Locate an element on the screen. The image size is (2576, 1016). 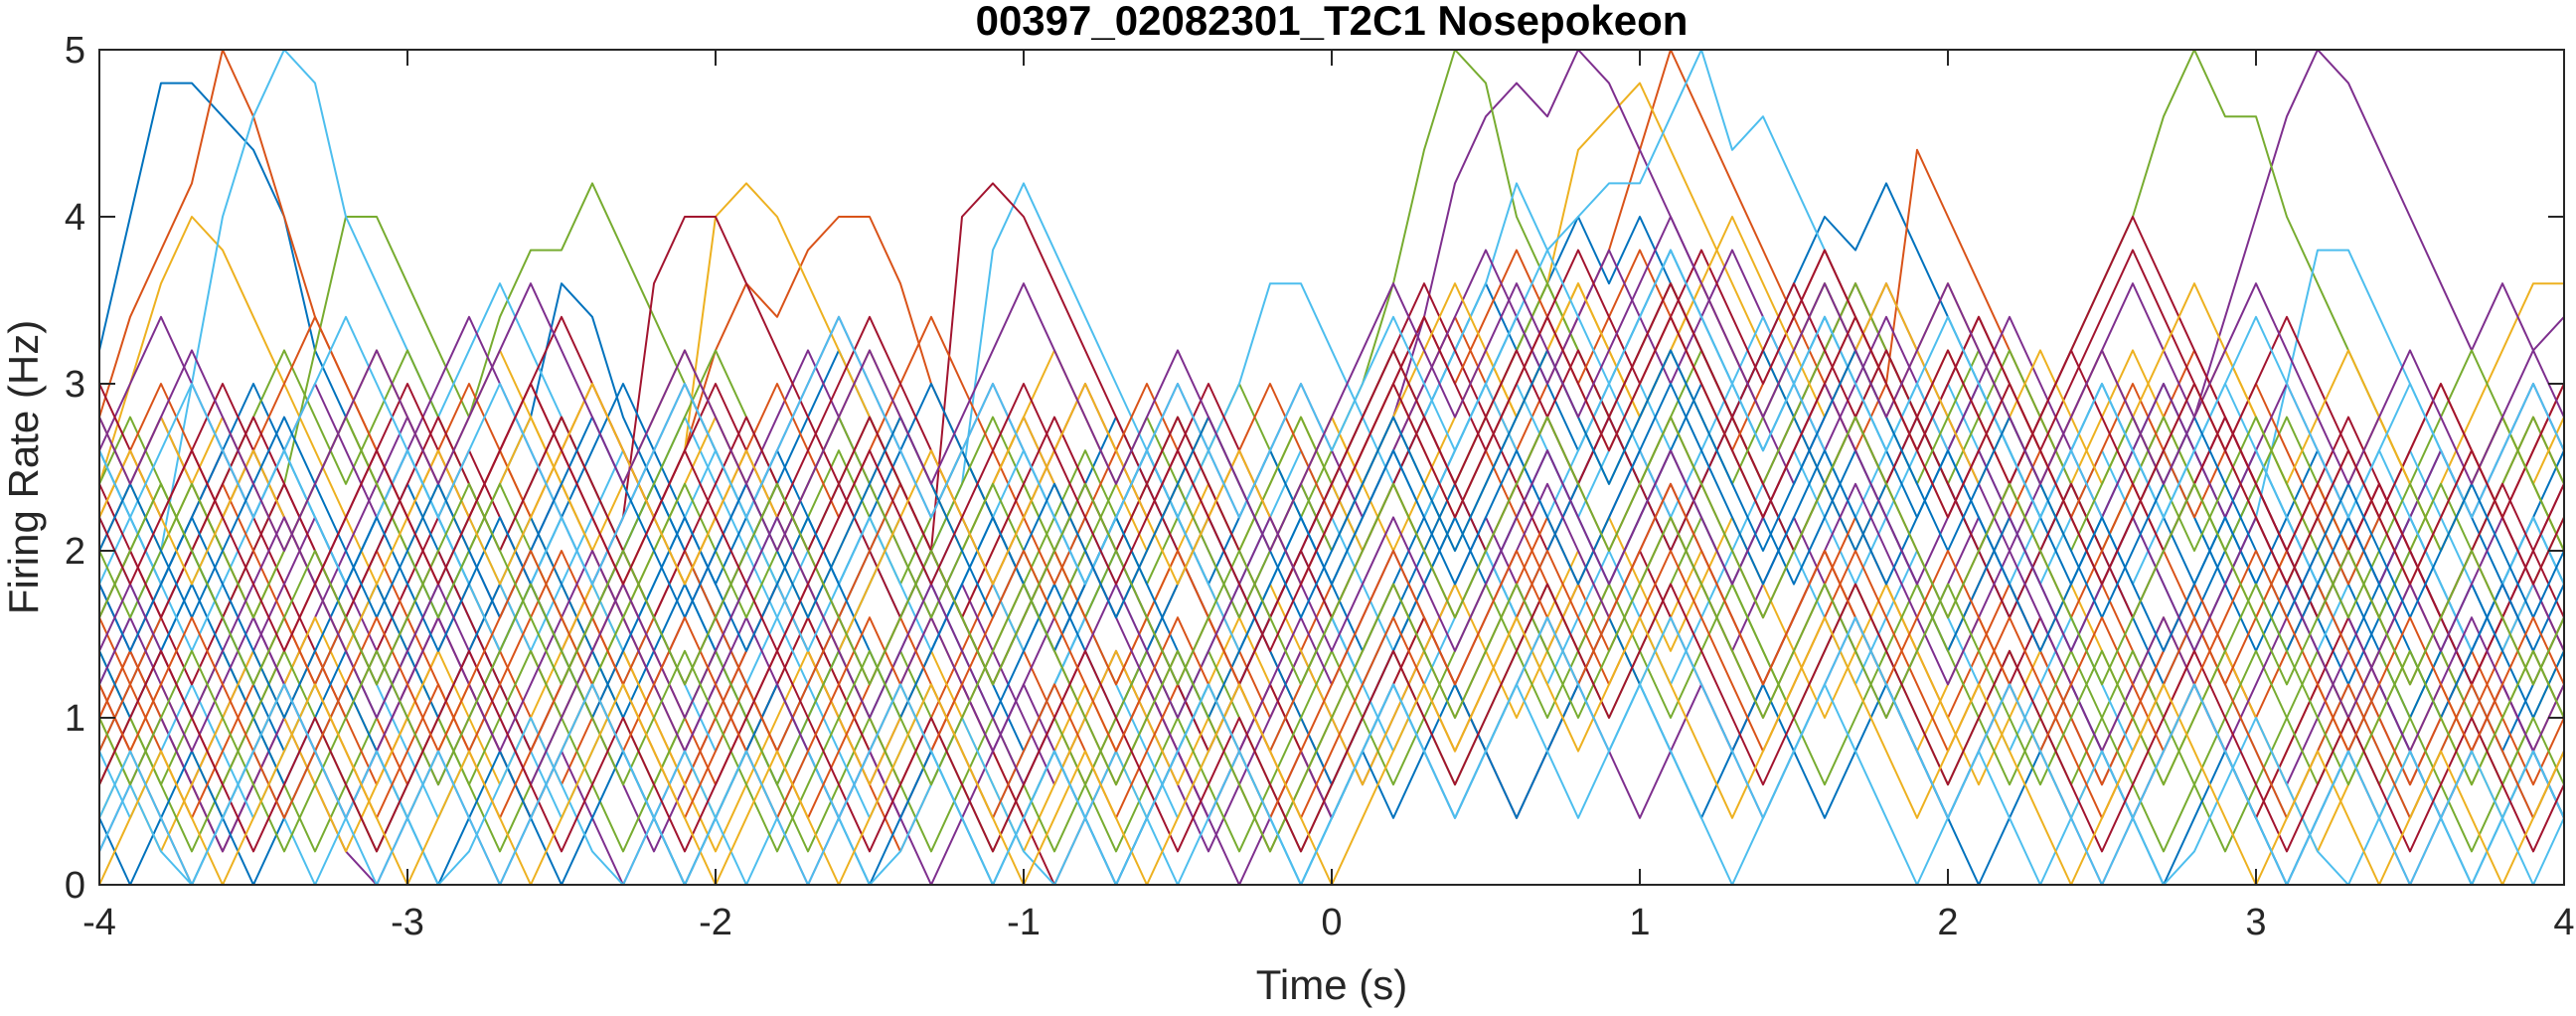
chart-title: 00397_02082301_T2C1 Nosepokeon is located at coordinates (1332, 22).